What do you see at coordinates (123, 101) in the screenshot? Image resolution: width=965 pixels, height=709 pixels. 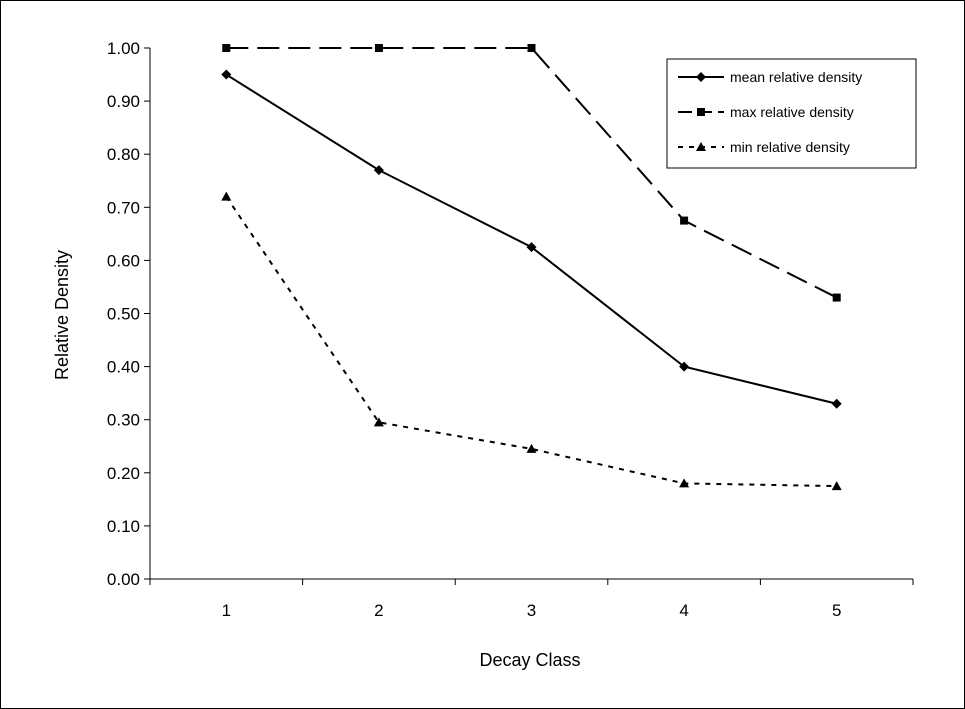 I see `y-tick-label: 0.90` at bounding box center [123, 101].